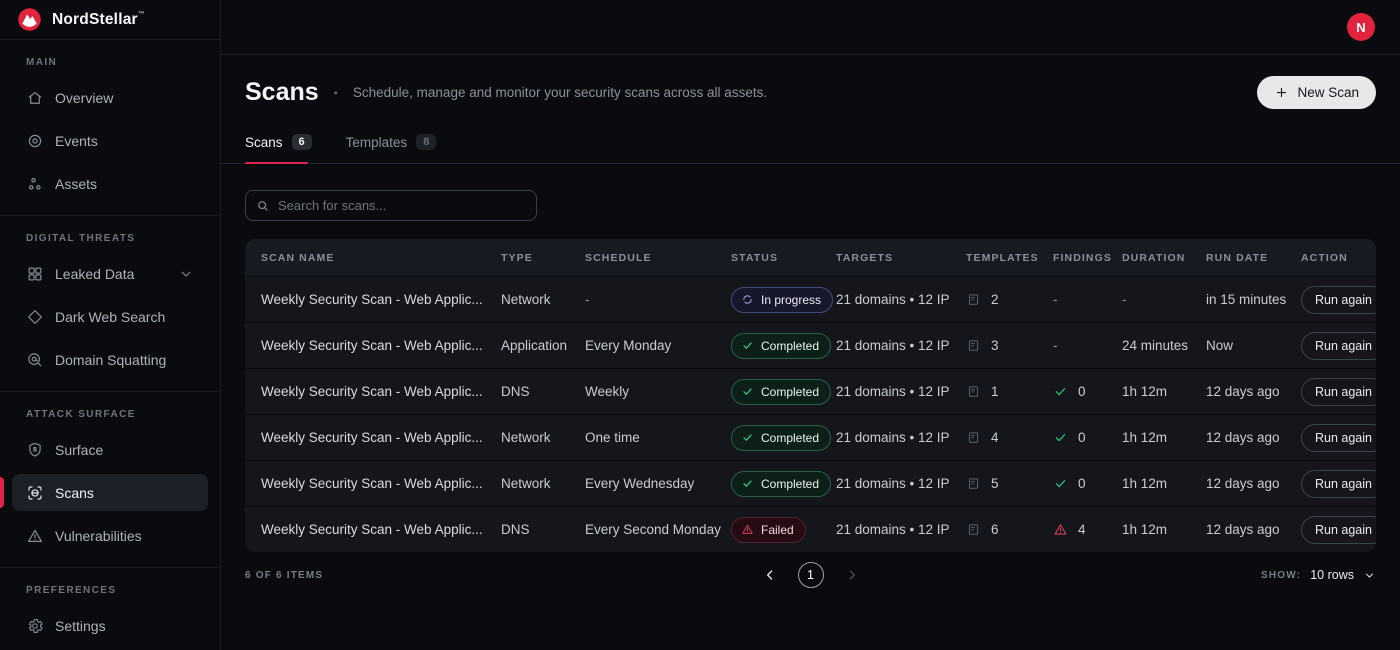 The width and height of the screenshot is (1400, 650). I want to click on tab-count-badge: 8, so click(426, 142).